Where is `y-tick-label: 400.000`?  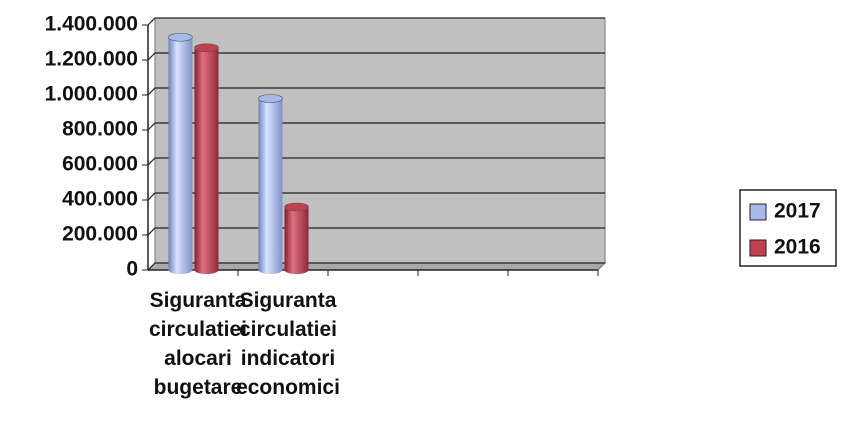
y-tick-label: 400.000 is located at coordinates (100, 199).